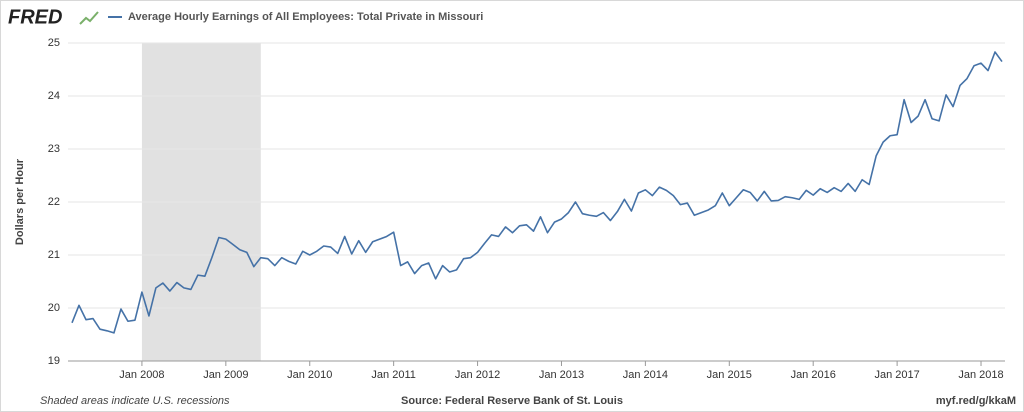  Describe the element at coordinates (976, 401) in the screenshot. I see `link: myf.red/g/kkaM` at that location.